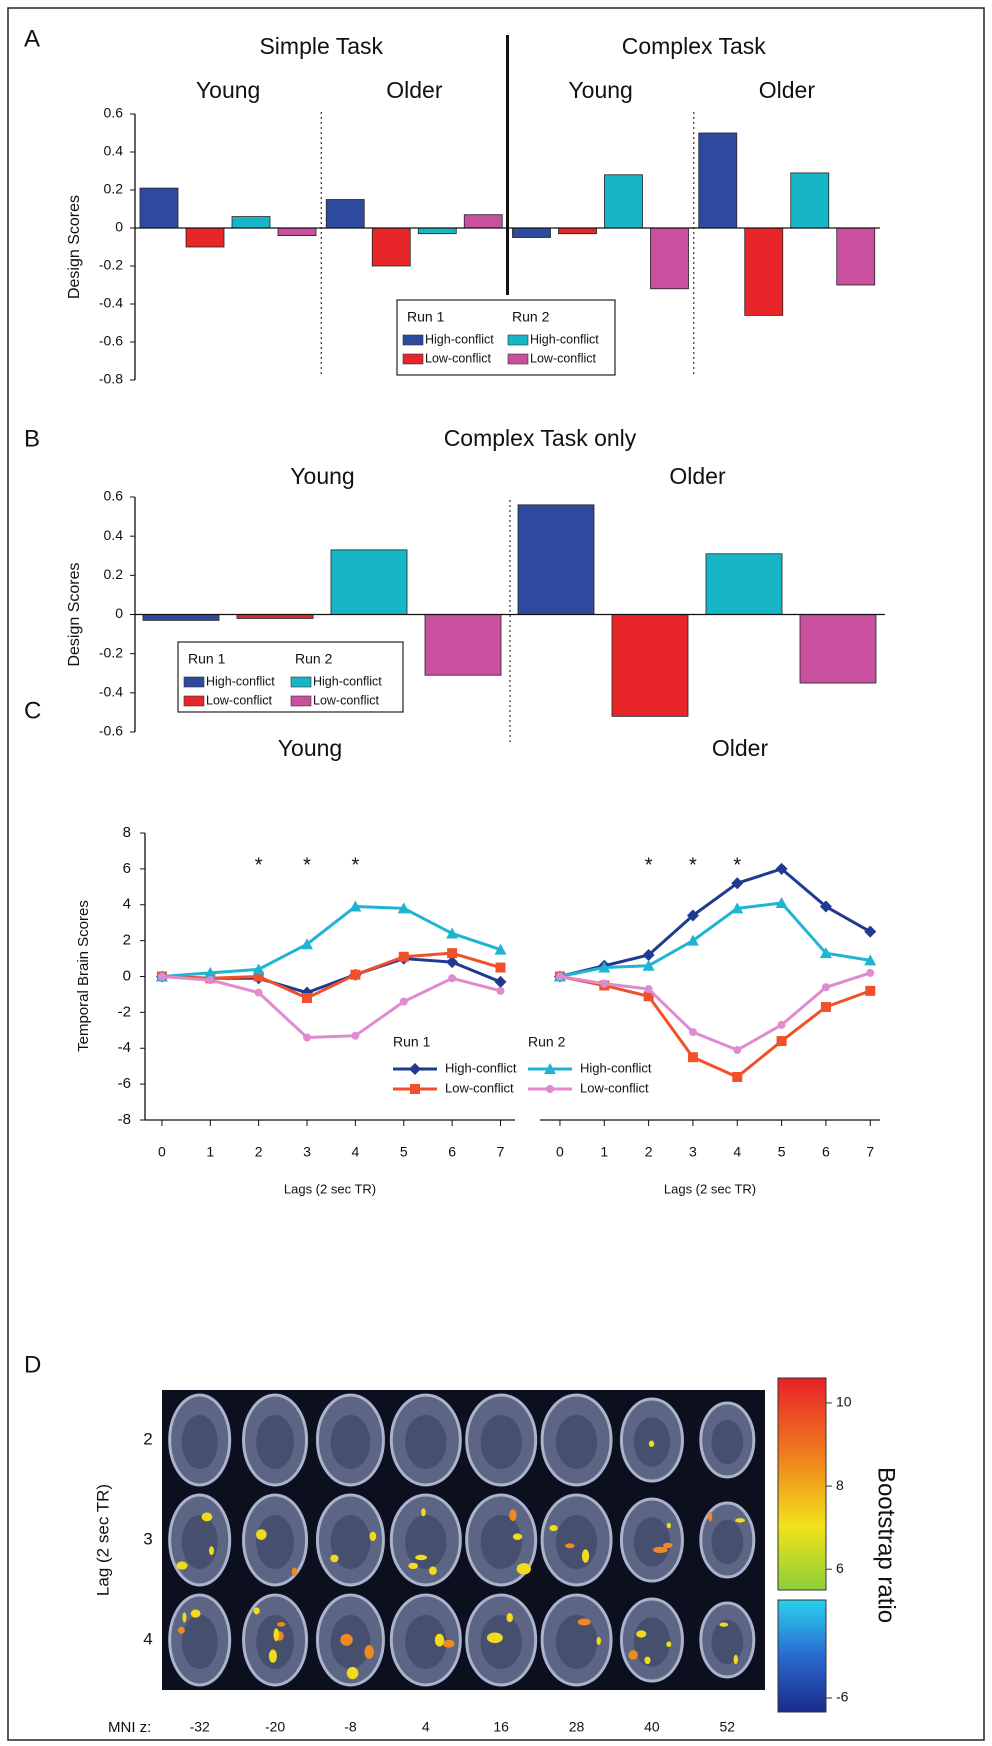  Describe the element at coordinates (426, 317) in the screenshot. I see `legend-title: Run 1` at that location.